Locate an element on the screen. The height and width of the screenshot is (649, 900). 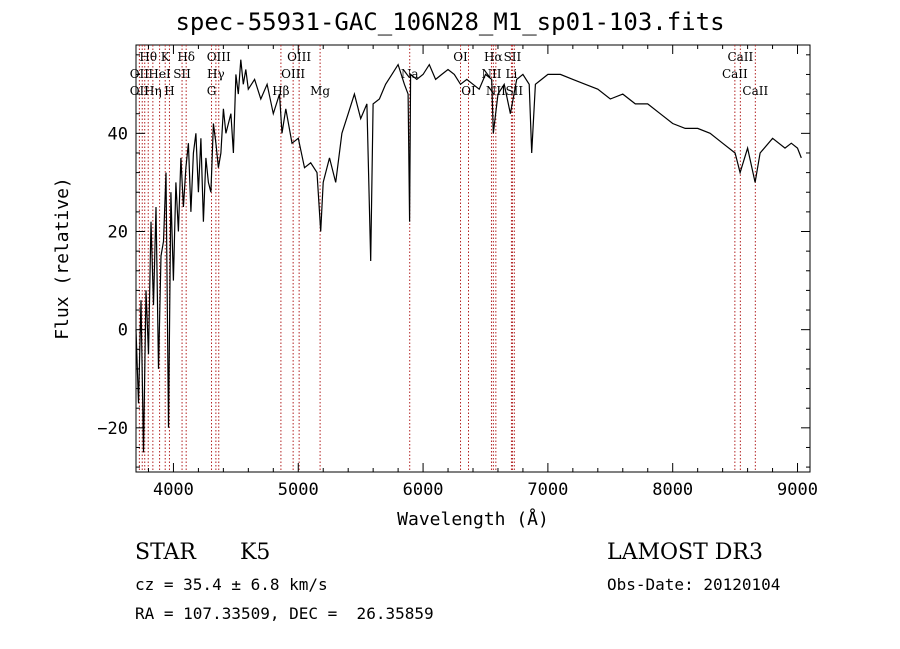
line-annotation: Li is located at coordinates (512, 74).